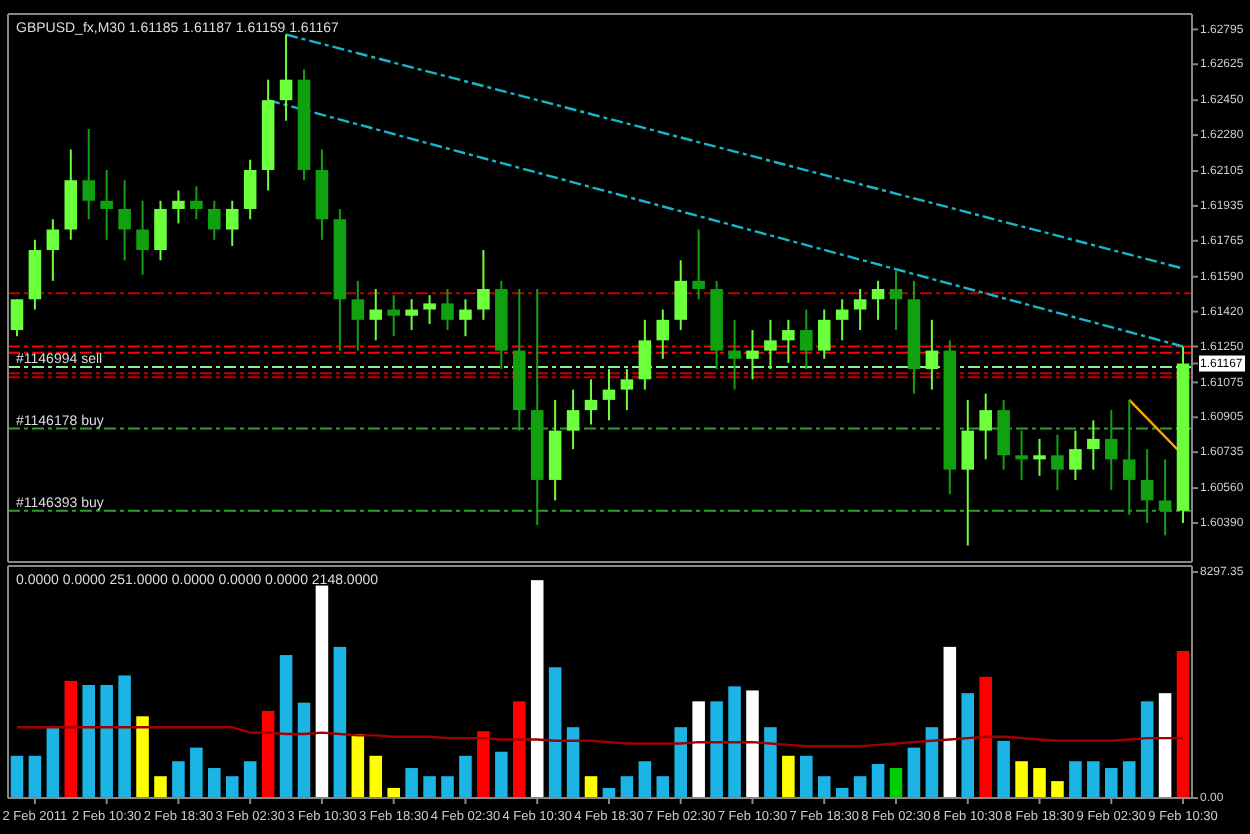 The width and height of the screenshot is (1250, 834). I want to click on line-series, so click(600, 737).